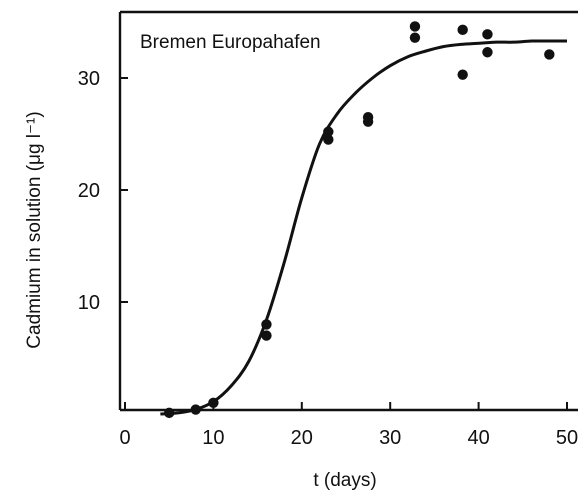 The width and height of the screenshot is (579, 494). Describe the element at coordinates (344, 480) in the screenshot. I see `x-axis-label: t (days)` at that location.